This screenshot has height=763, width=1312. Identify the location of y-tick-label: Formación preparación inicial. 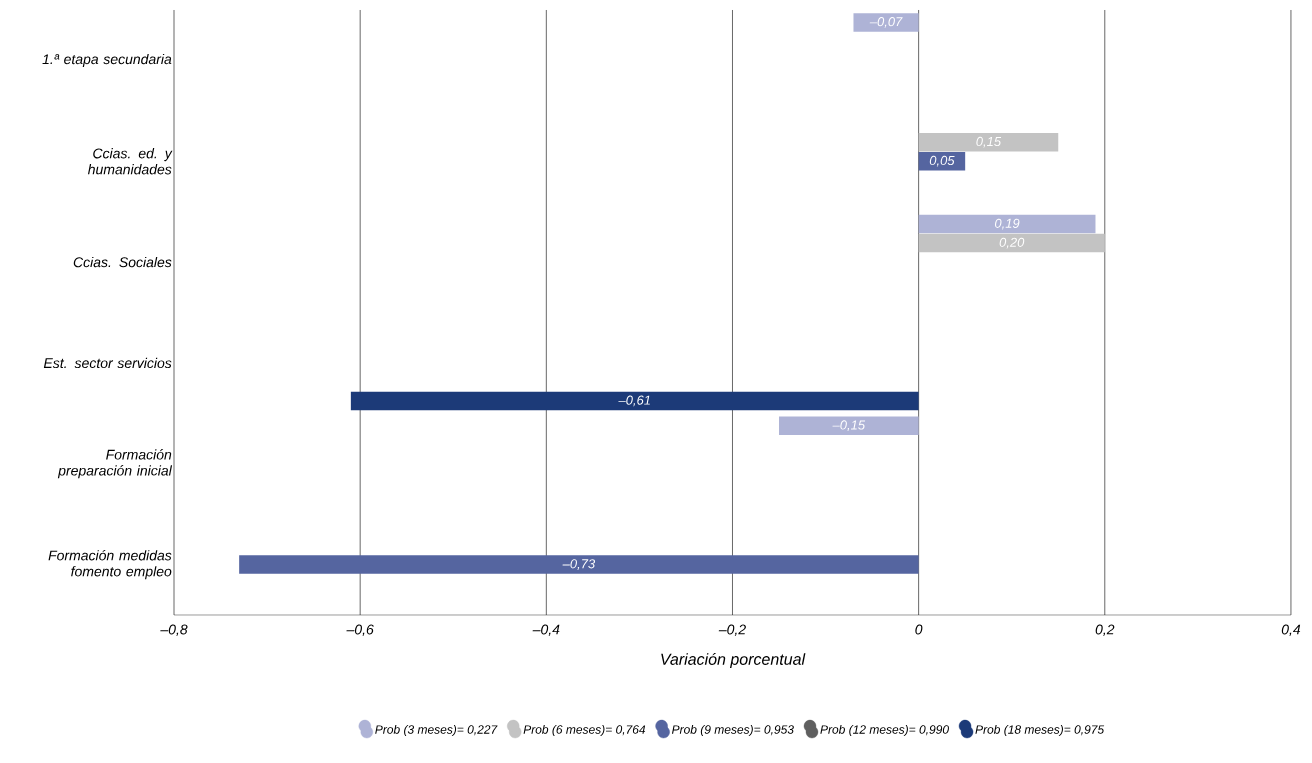
(115, 464).